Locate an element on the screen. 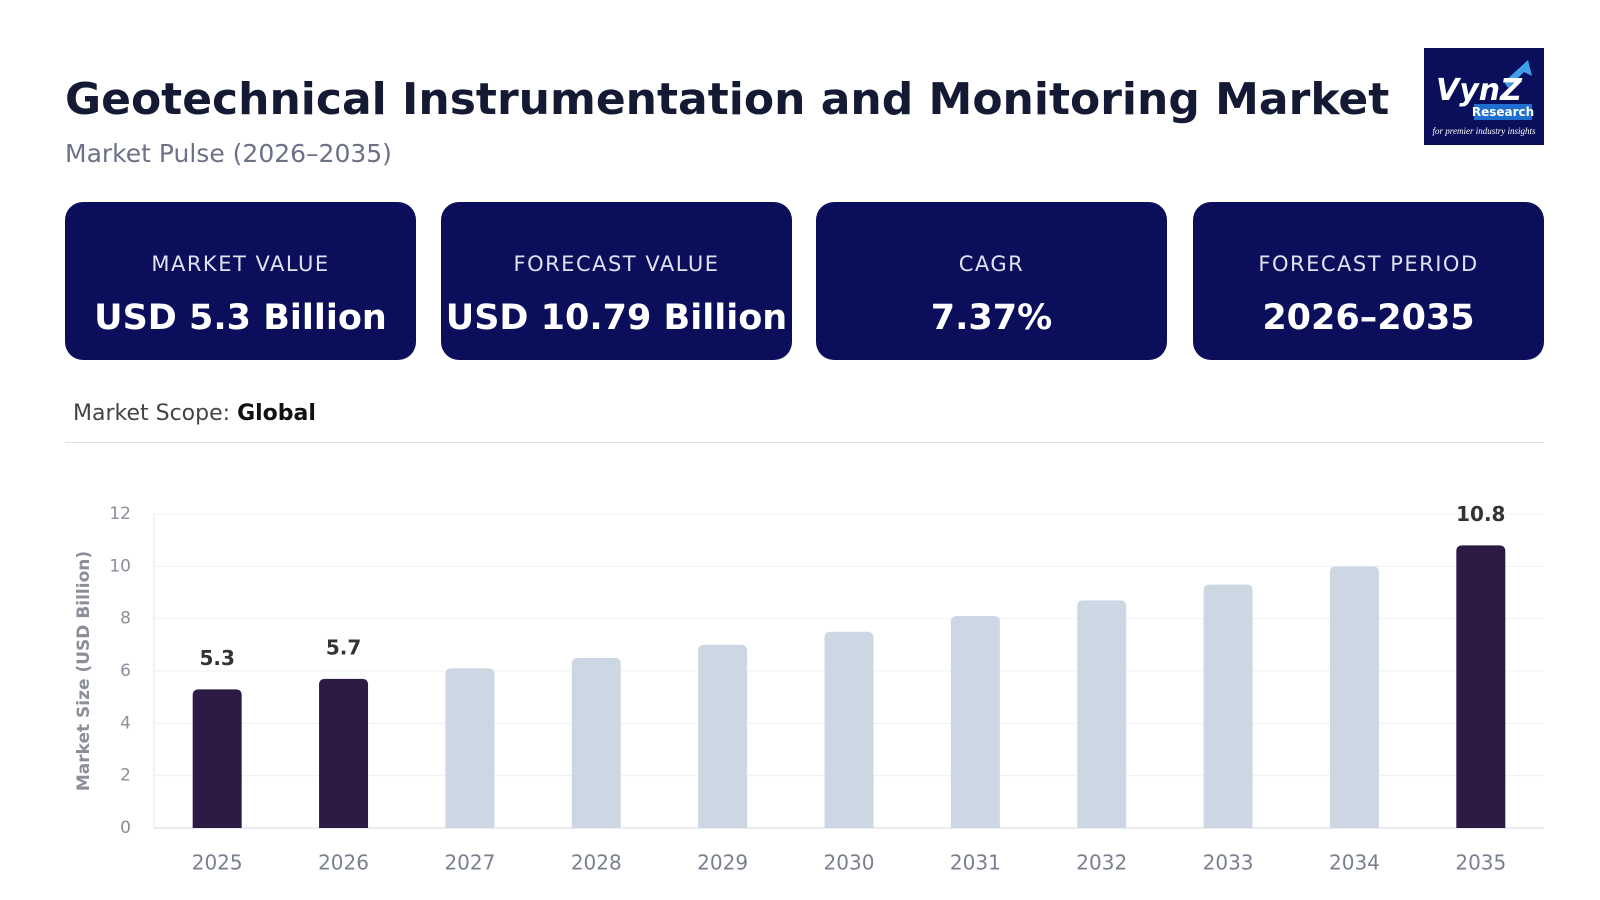 Image resolution: width=1600 pixels, height=900 pixels. card-label: MARKET VALUE is located at coordinates (240, 264).